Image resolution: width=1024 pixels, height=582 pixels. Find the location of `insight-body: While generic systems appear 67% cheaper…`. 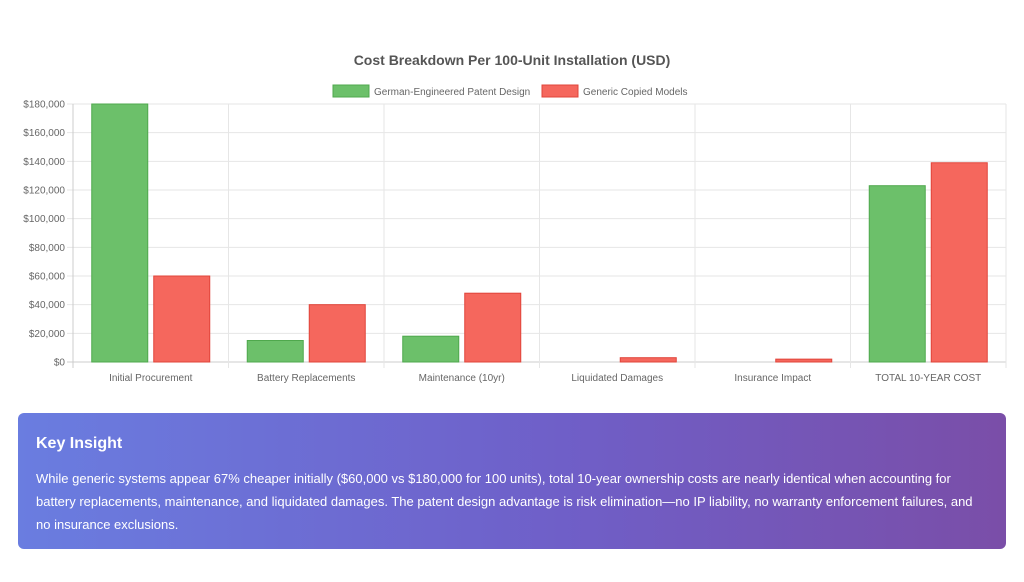

insight-body: While generic systems appear 67% cheaper… is located at coordinates (504, 501).